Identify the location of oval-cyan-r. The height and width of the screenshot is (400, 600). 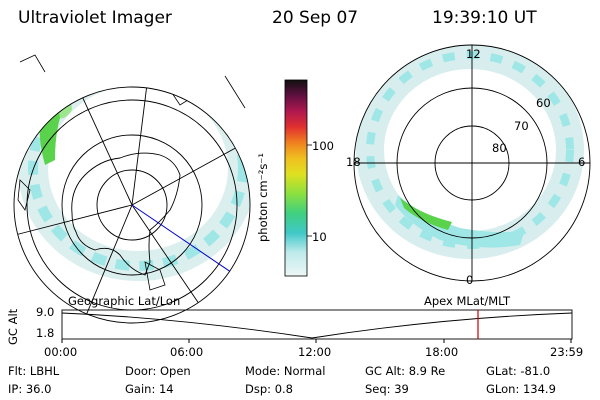
(460, 221).